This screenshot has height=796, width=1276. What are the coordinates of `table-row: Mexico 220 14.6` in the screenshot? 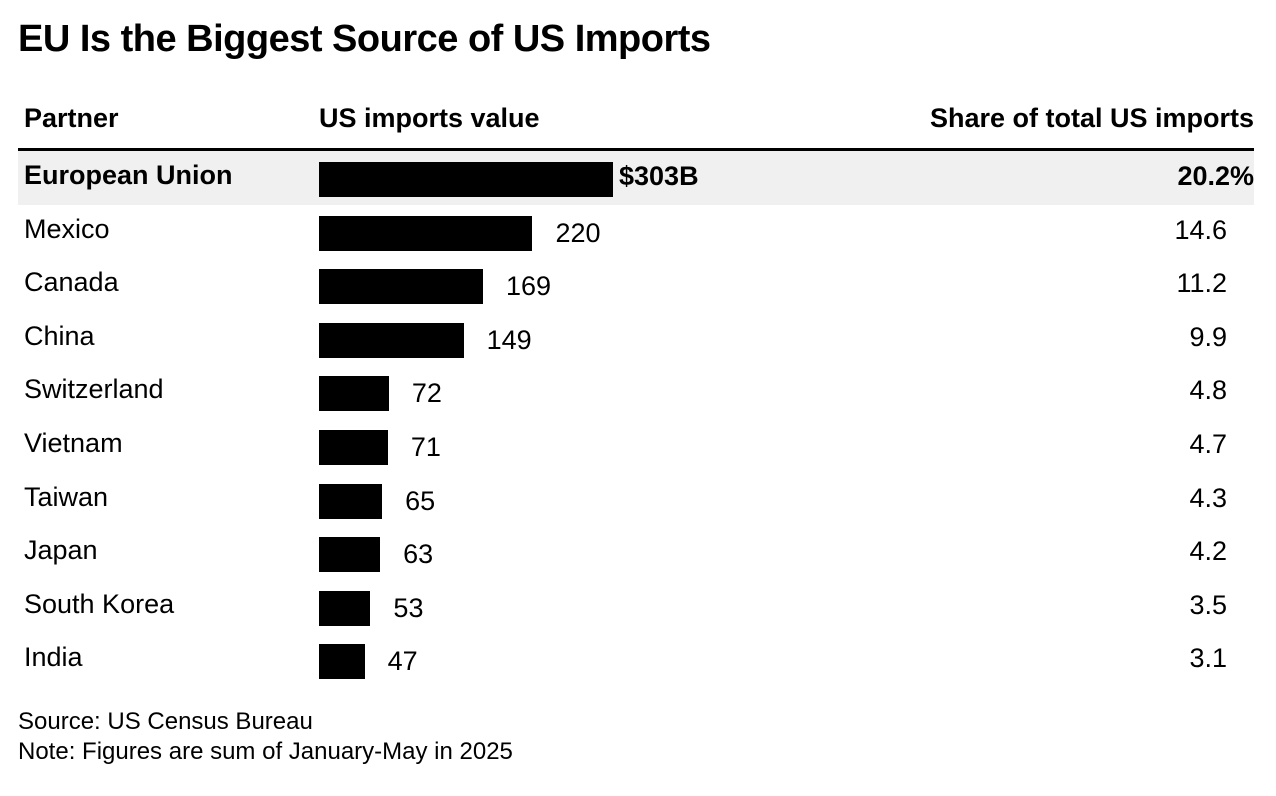 It's located at (636, 232).